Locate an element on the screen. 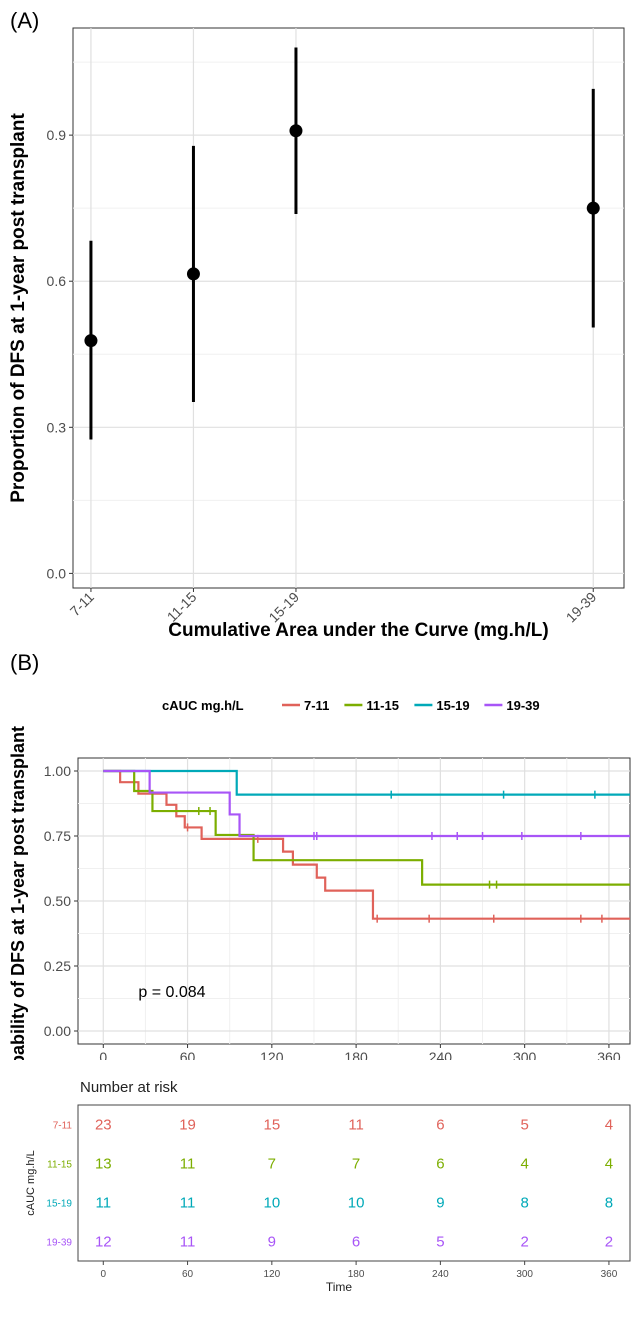  risk-row-label: 15-19 is located at coordinates (59, 1204).